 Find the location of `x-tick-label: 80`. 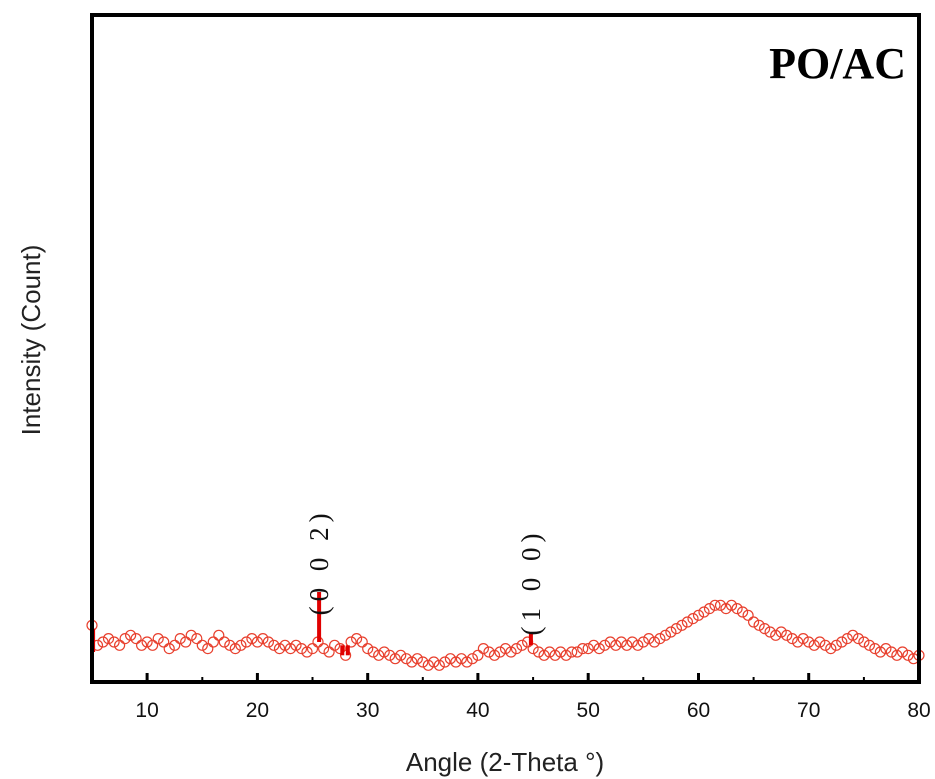

x-tick-label: 80 is located at coordinates (918, 710).